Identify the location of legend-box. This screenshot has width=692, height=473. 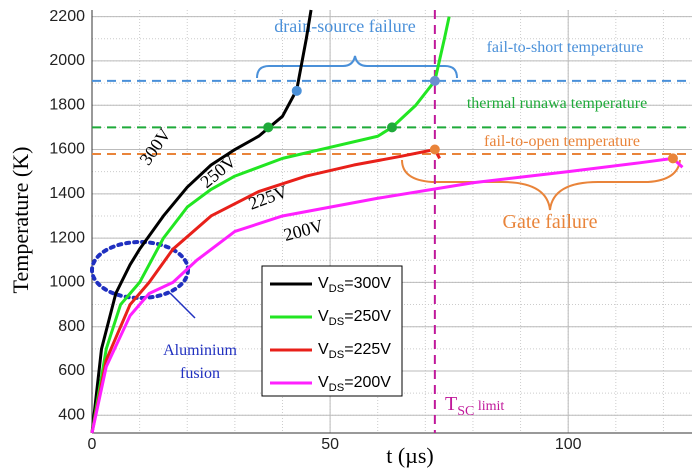
(332, 331).